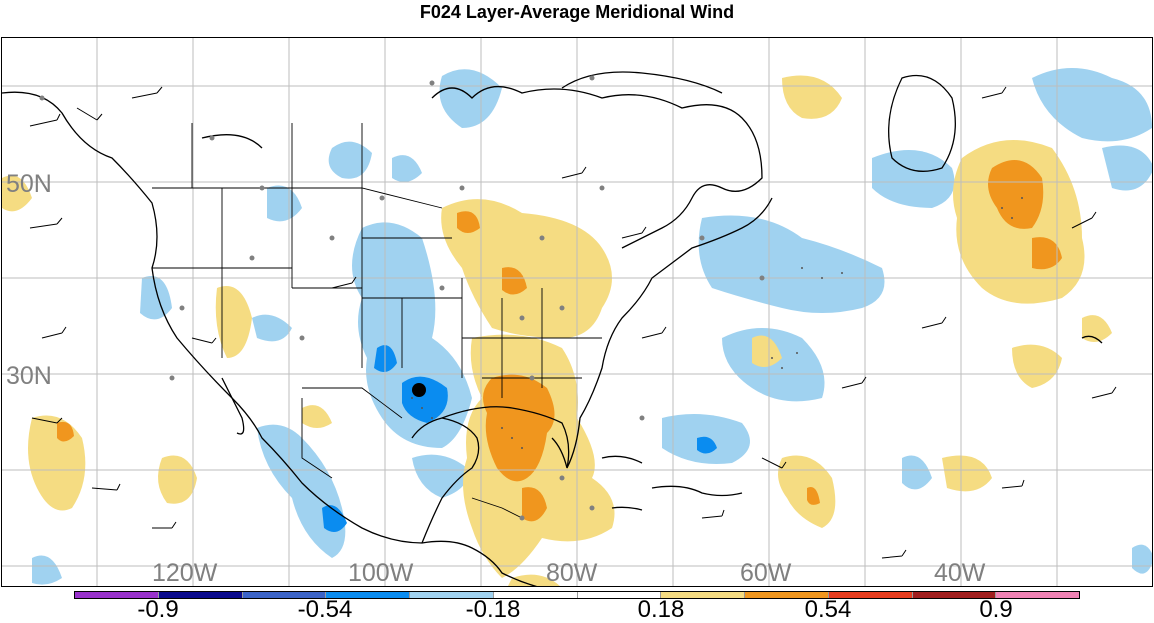  I want to click on colorbar, so click(577, 595).